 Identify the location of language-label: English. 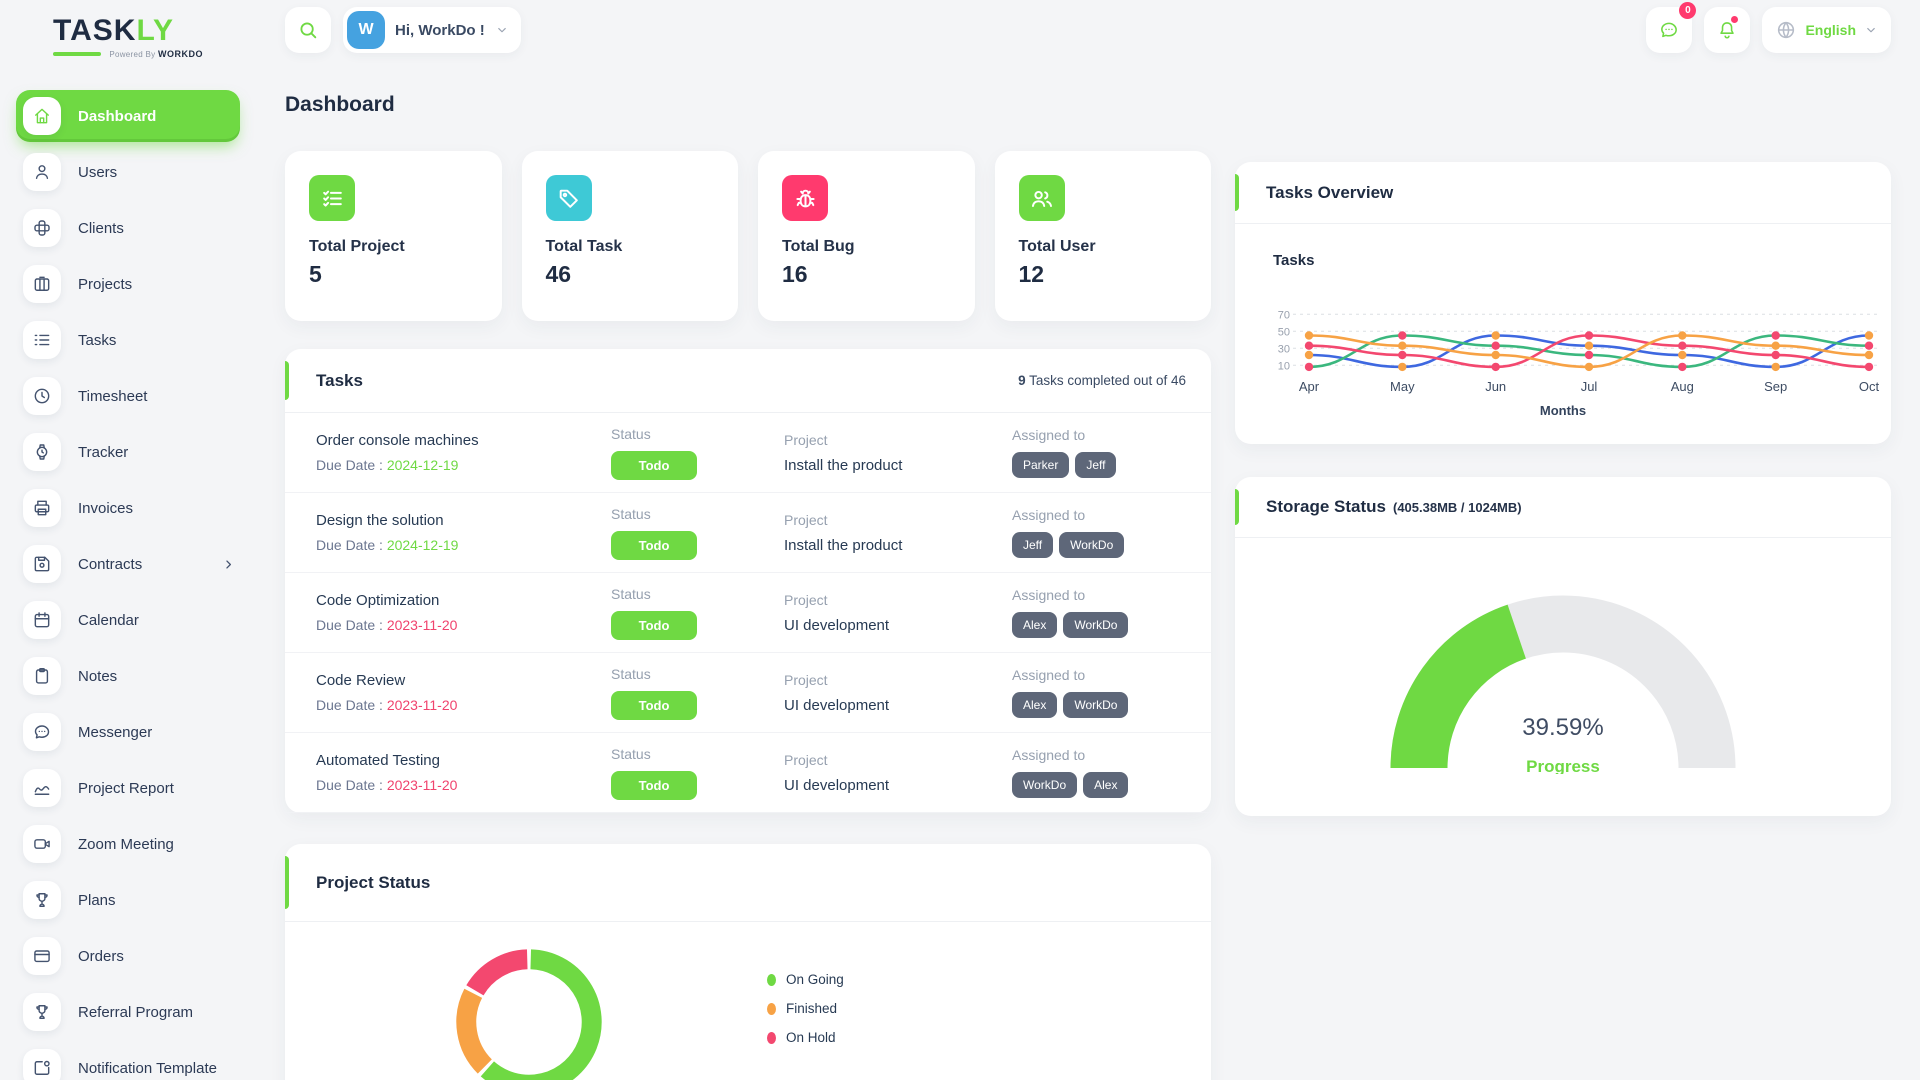
(1830, 30).